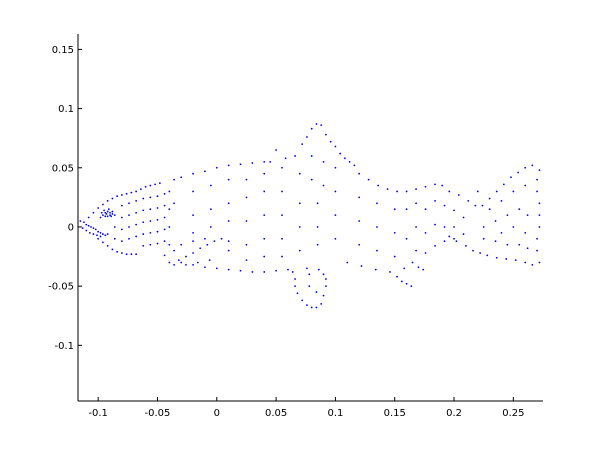  What do you see at coordinates (513, 413) in the screenshot?
I see `x-tick-label: 0.25` at bounding box center [513, 413].